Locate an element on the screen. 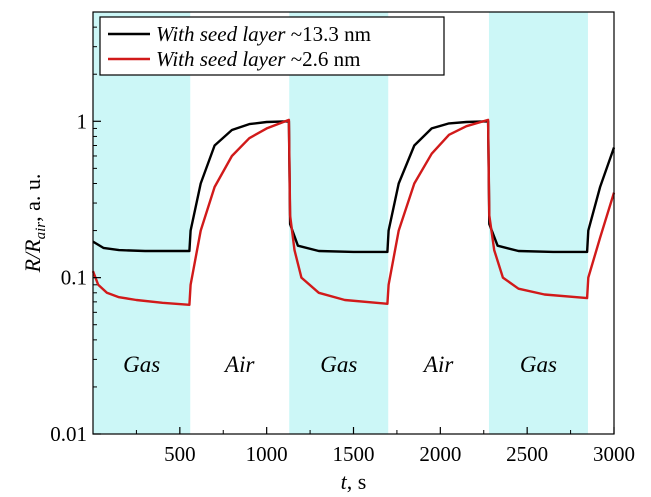 The height and width of the screenshot is (497, 651). legend-box is located at coordinates (272, 46).